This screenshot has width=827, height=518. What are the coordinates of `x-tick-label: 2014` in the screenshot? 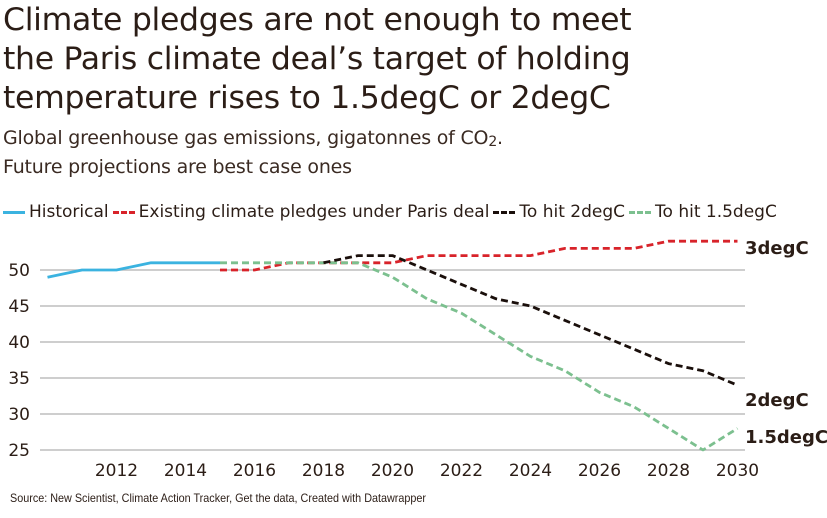 It's located at (185, 471).